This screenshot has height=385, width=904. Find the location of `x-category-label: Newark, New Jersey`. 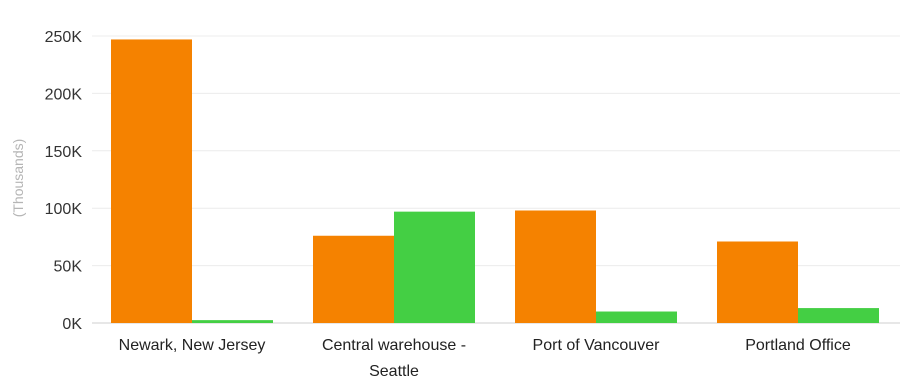

x-category-label: Newark, New Jersey is located at coordinates (192, 345).